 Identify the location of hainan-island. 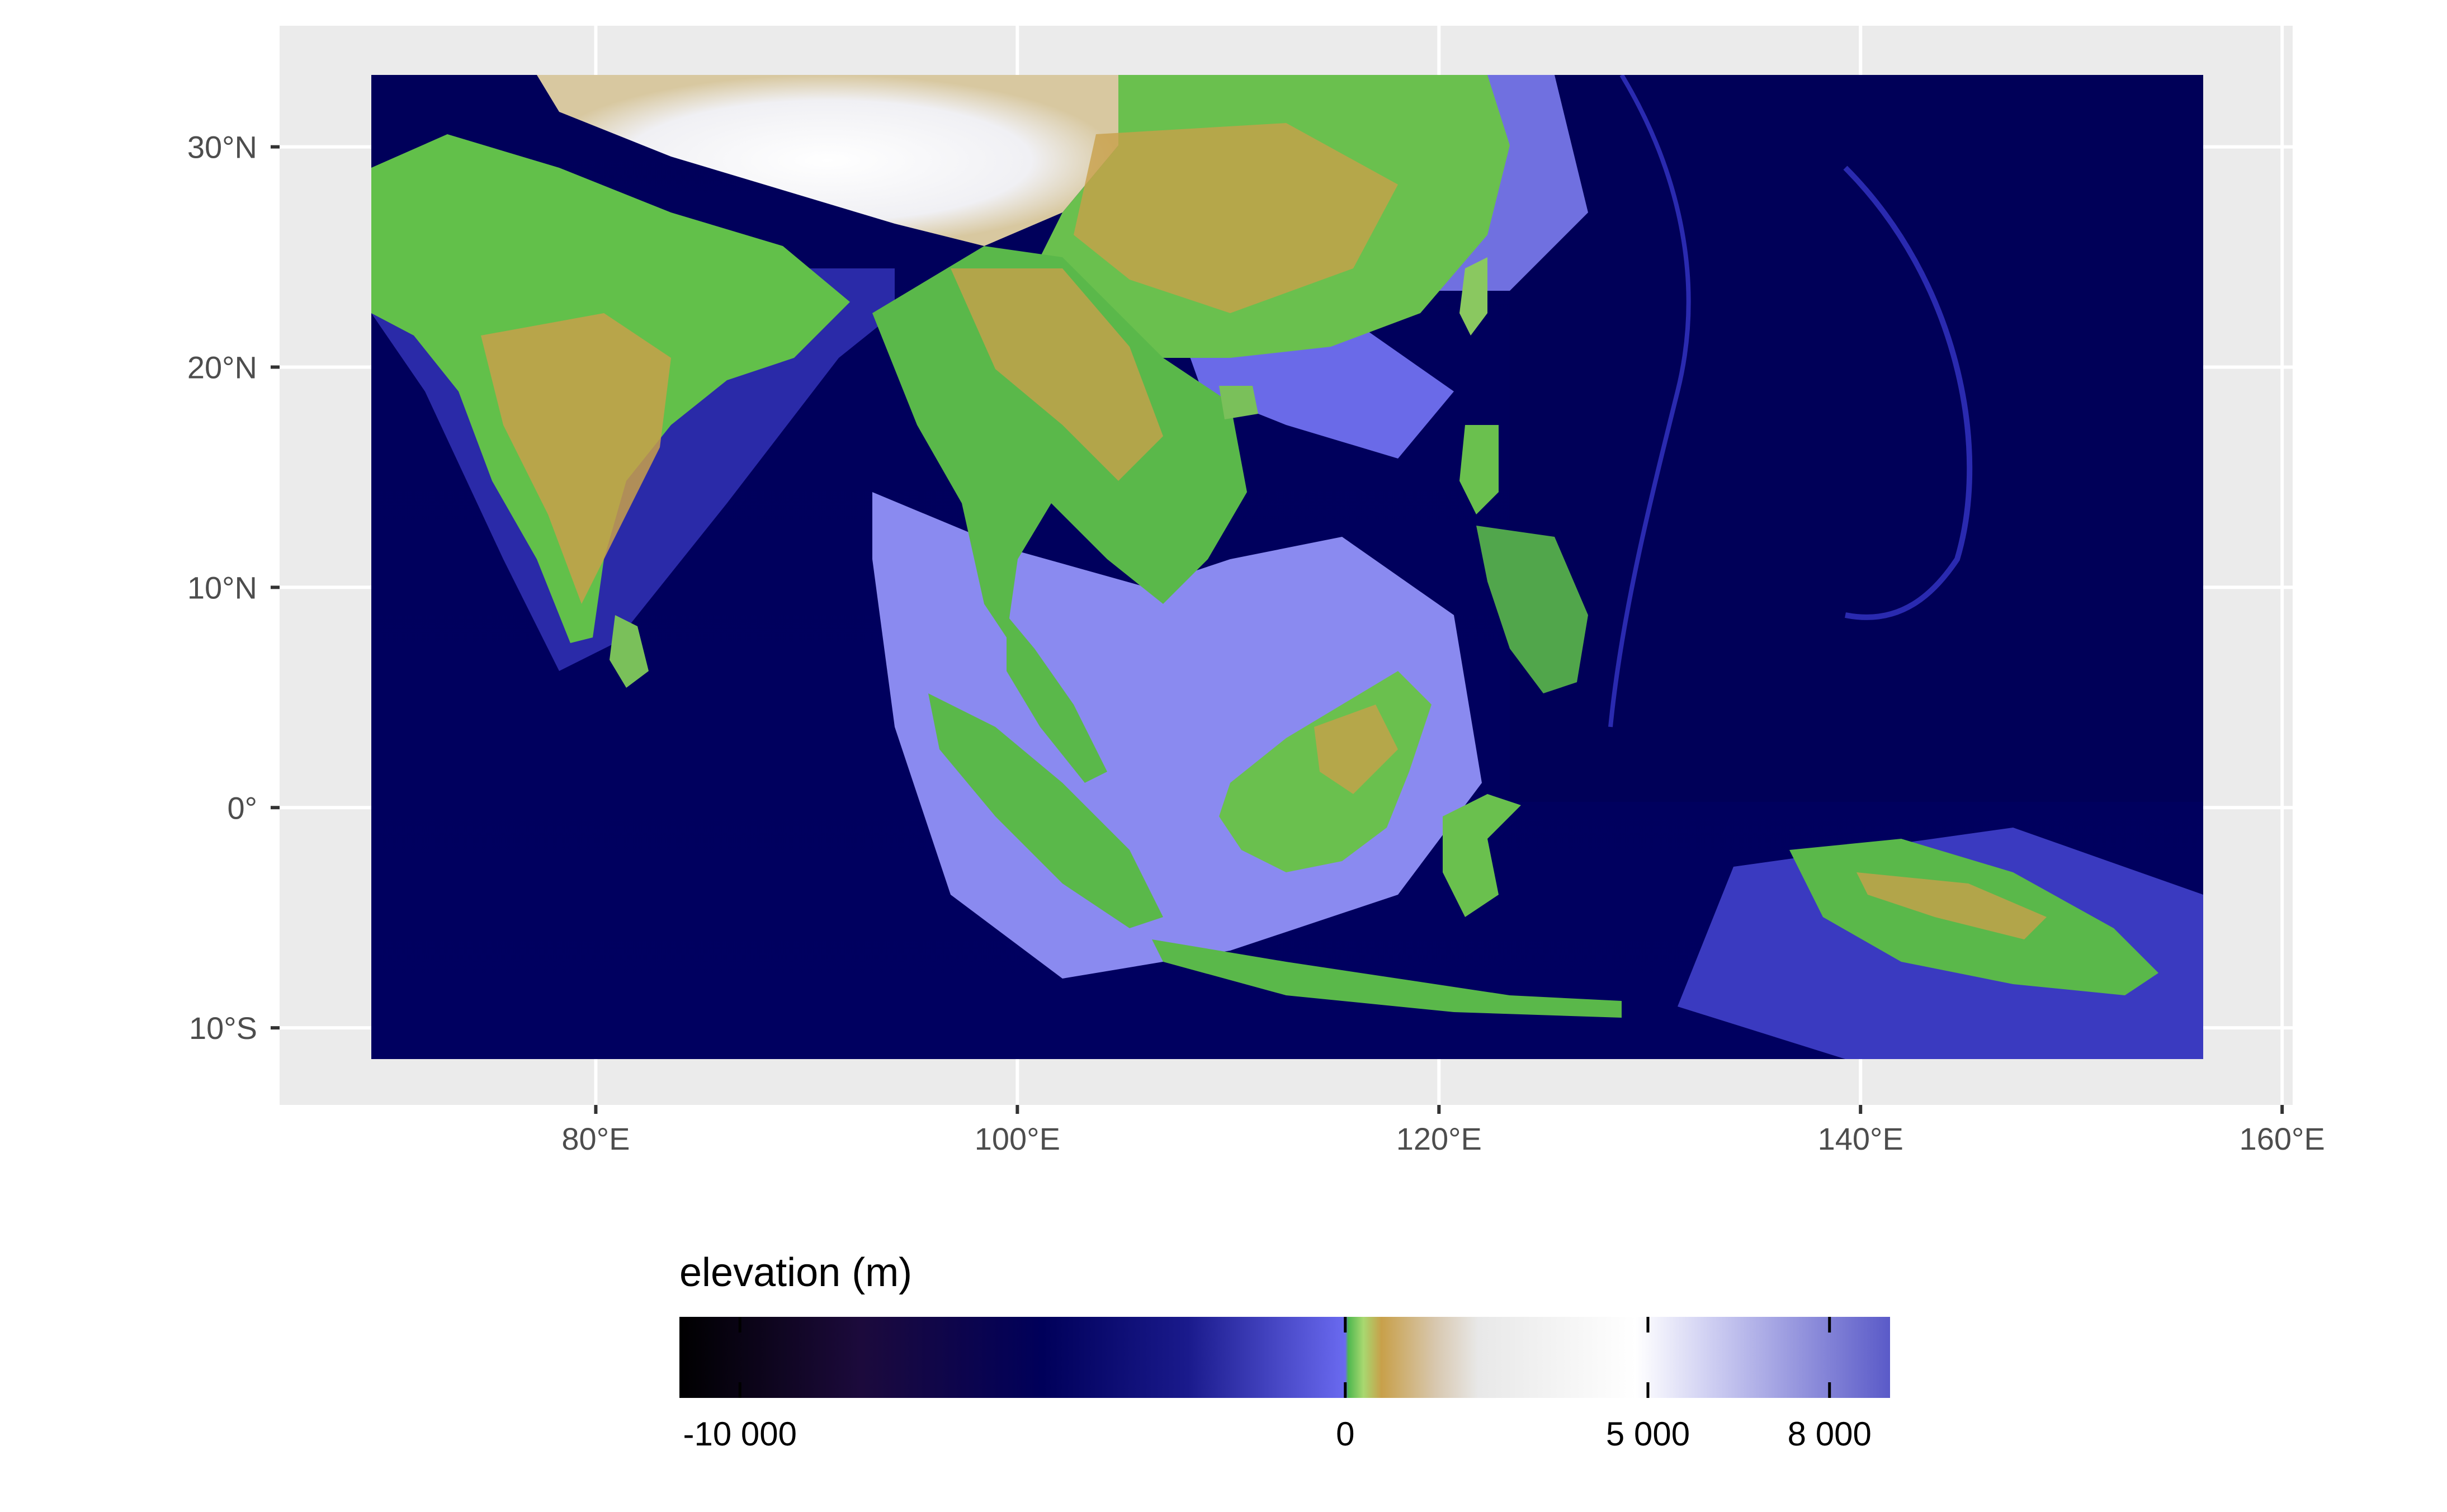
(1238, 402).